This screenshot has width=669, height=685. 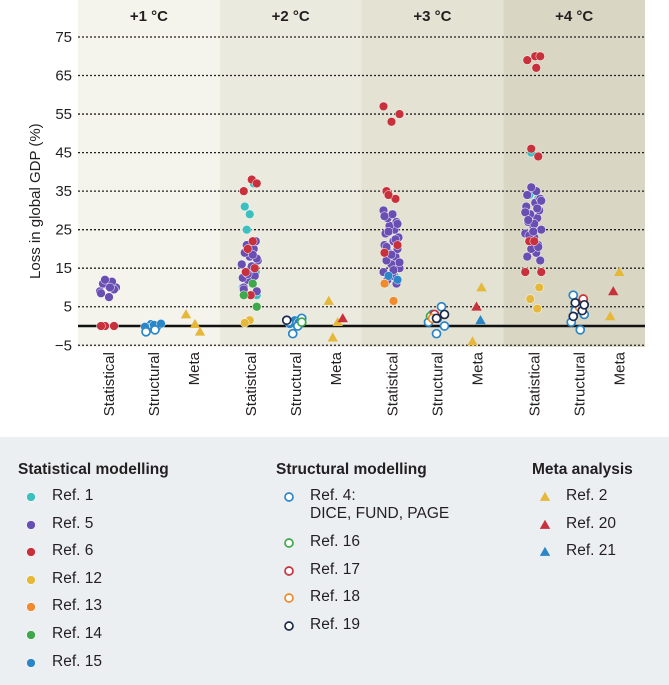 What do you see at coordinates (432, 173) in the screenshot?
I see `panel-background` at bounding box center [432, 173].